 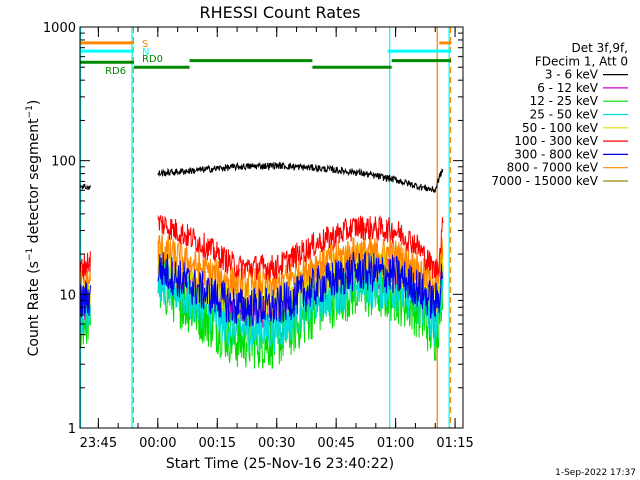 I want to click on y-axis-label: Count Rate (s−1 detector segment−1), so click(x=33, y=228).